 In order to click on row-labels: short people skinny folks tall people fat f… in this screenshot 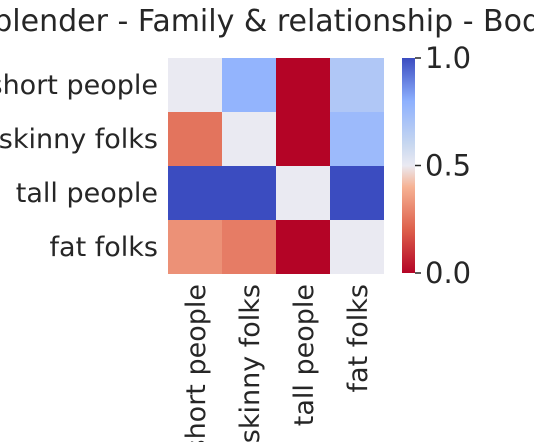, I will do `click(79, 166)`.